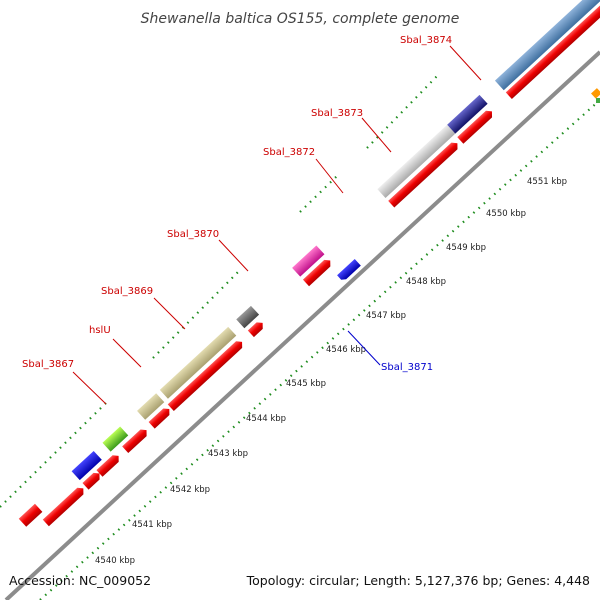 The image size is (600, 600). I want to click on tick-label: 4551 kbp, so click(547, 182).